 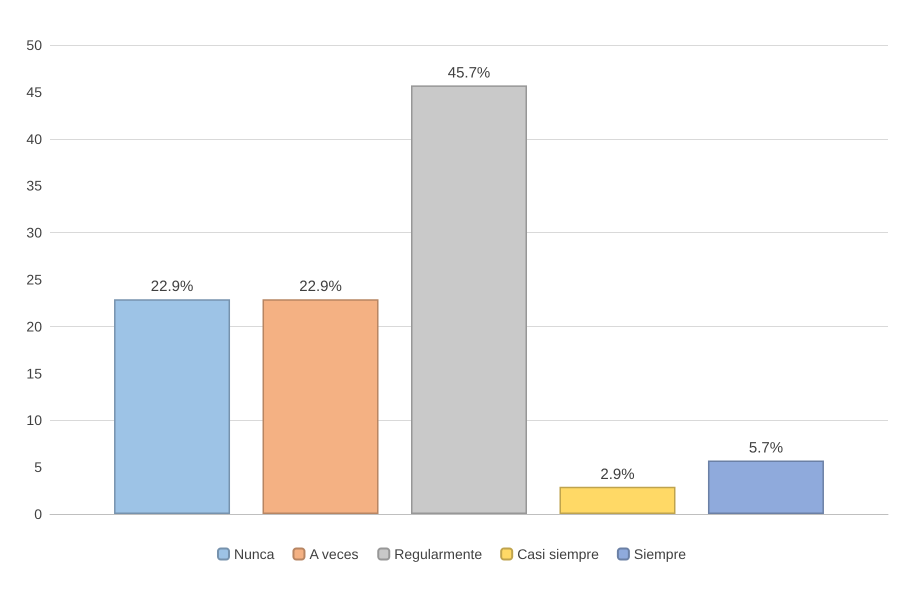 I want to click on legend-label: Siempre, so click(x=660, y=554).